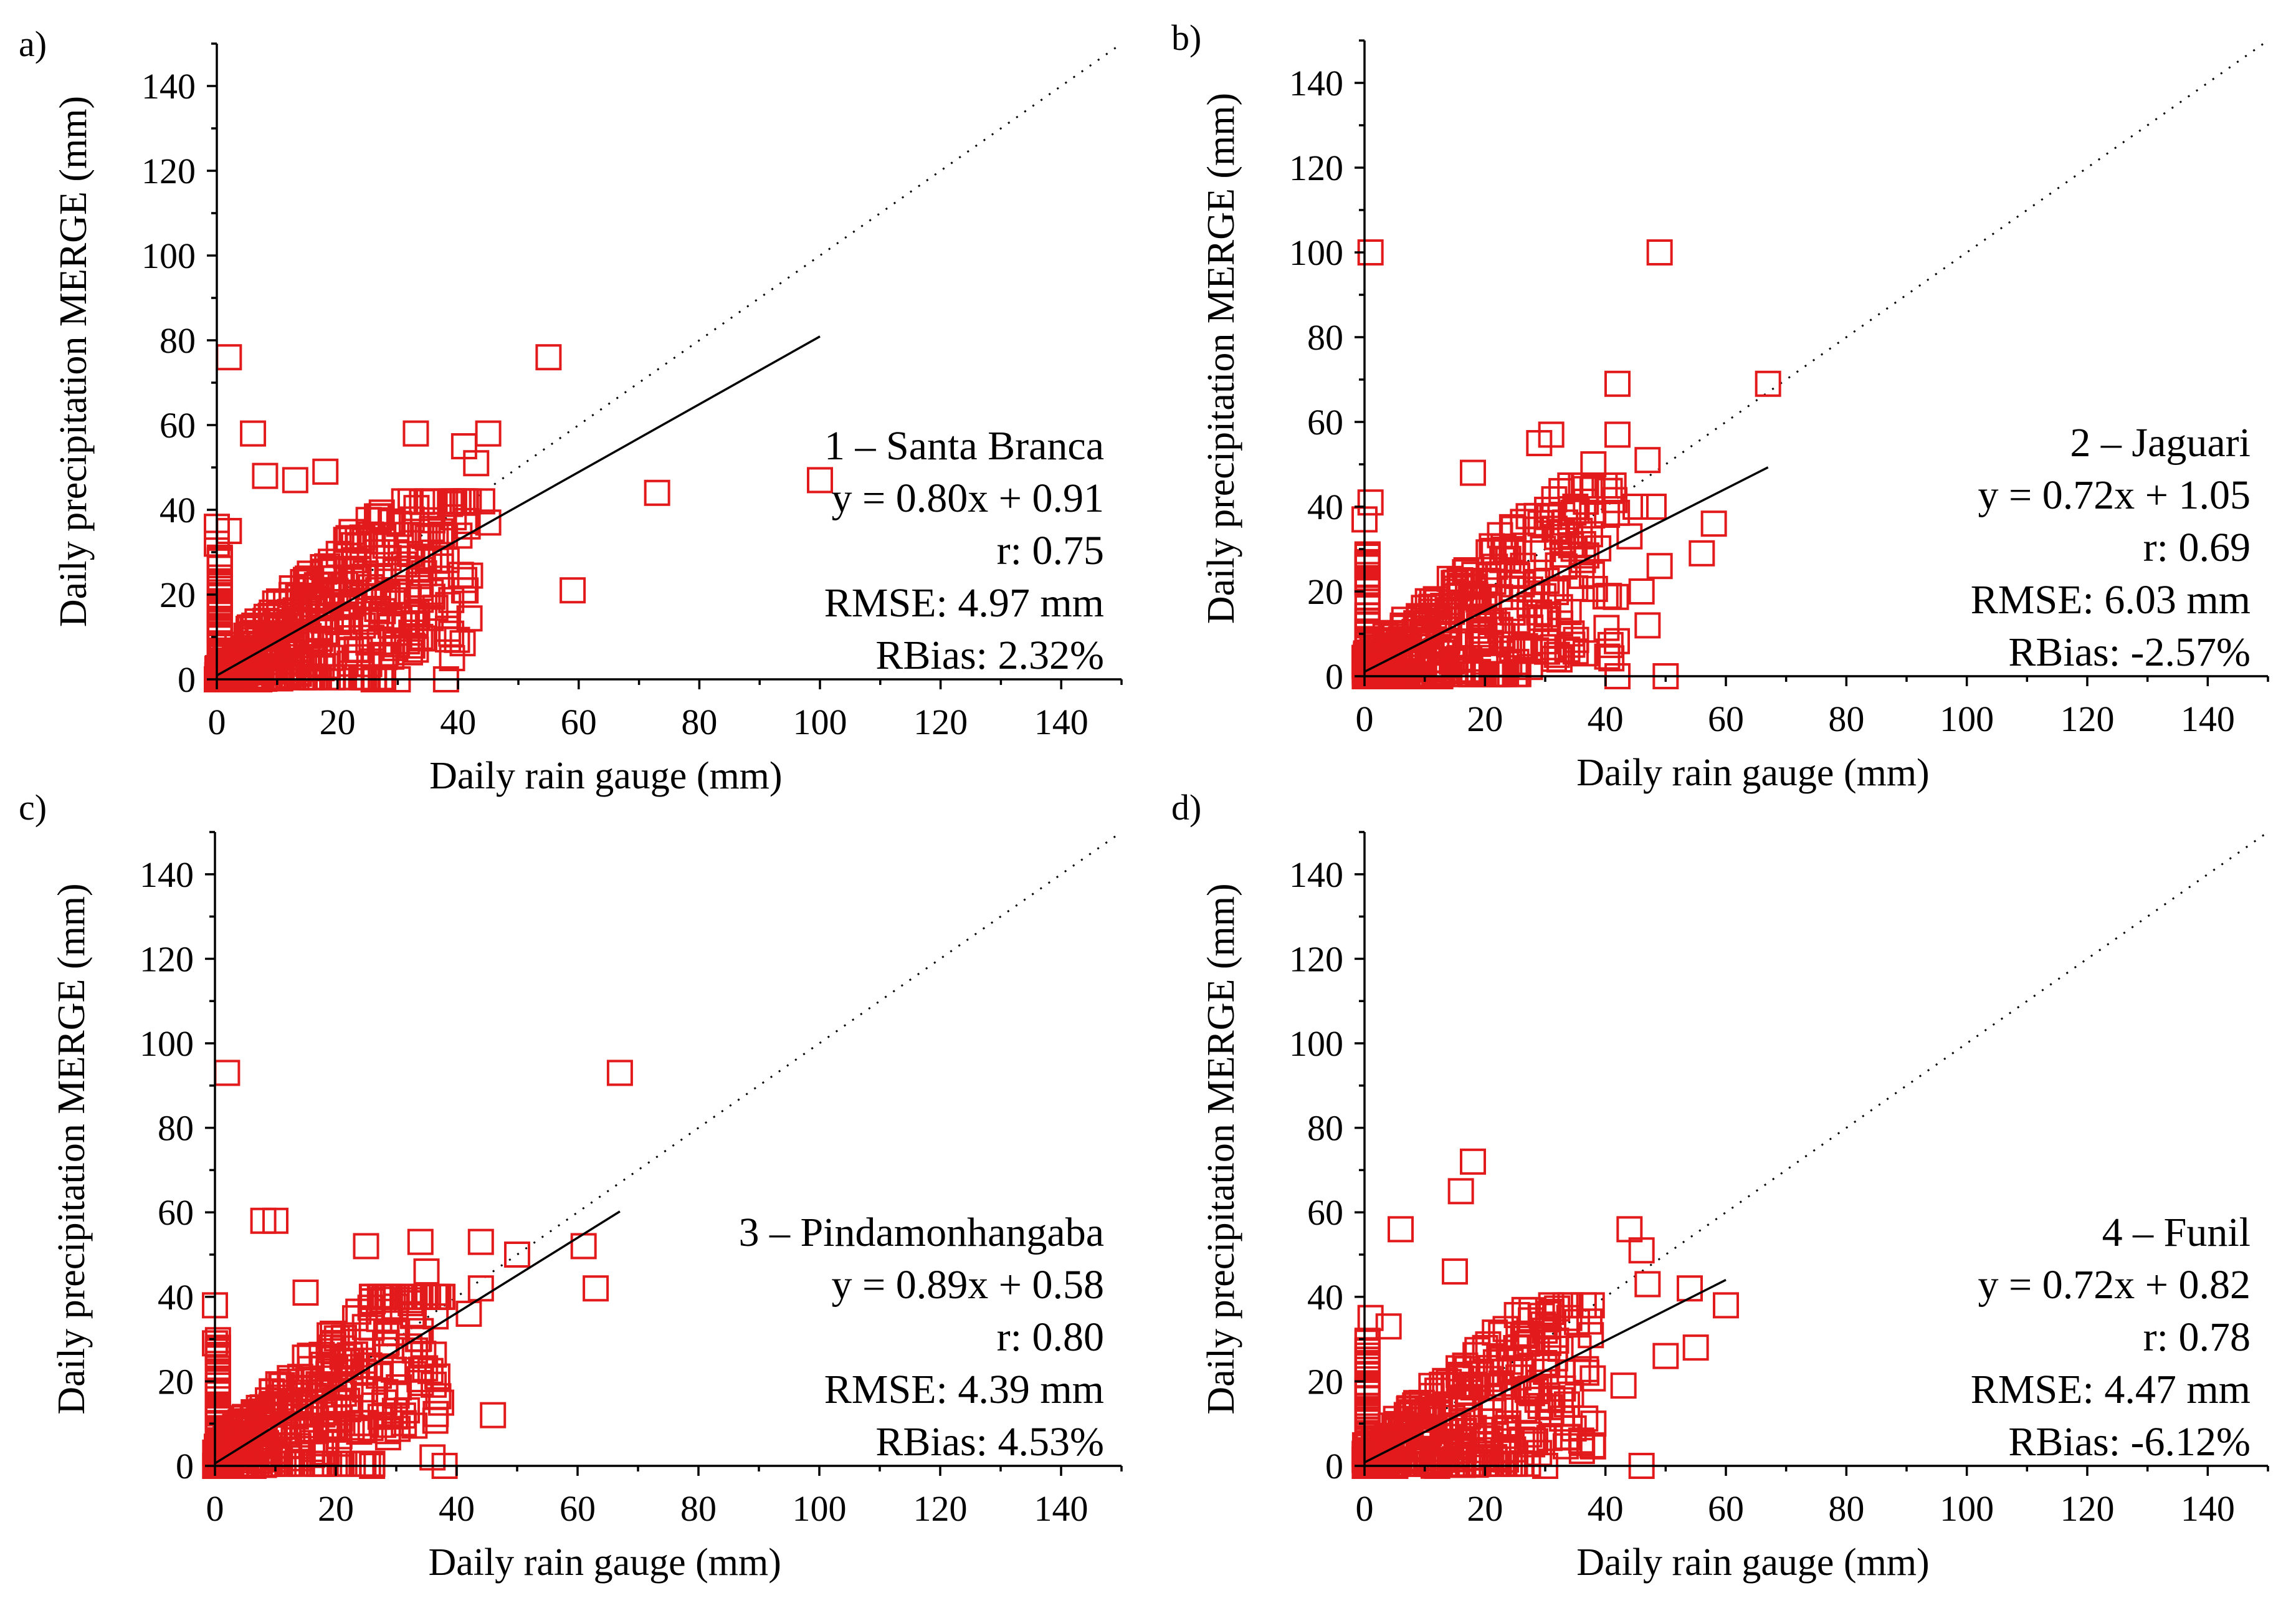 Image resolution: width=2296 pixels, height=1598 pixels. I want to click on y-tick-label: 20, so click(176, 1381).